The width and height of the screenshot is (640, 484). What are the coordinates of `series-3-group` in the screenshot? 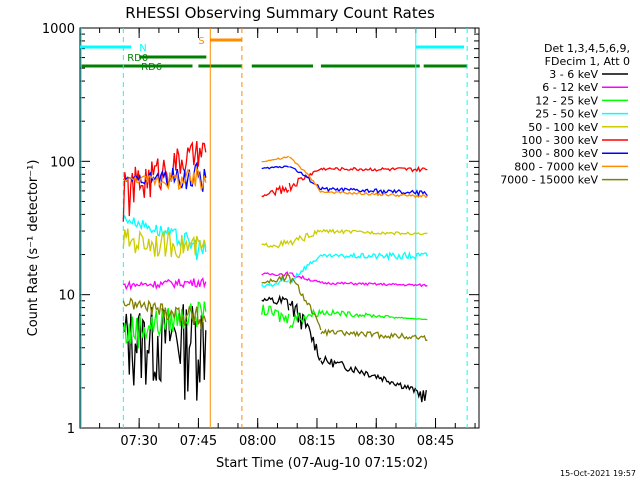 It's located at (275, 325).